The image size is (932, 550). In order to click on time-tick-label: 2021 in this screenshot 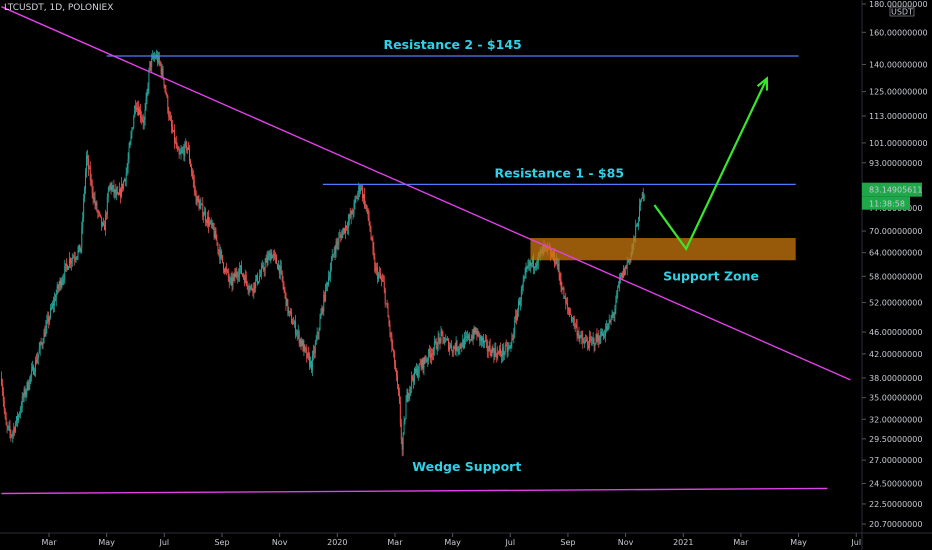, I will do `click(683, 542)`.